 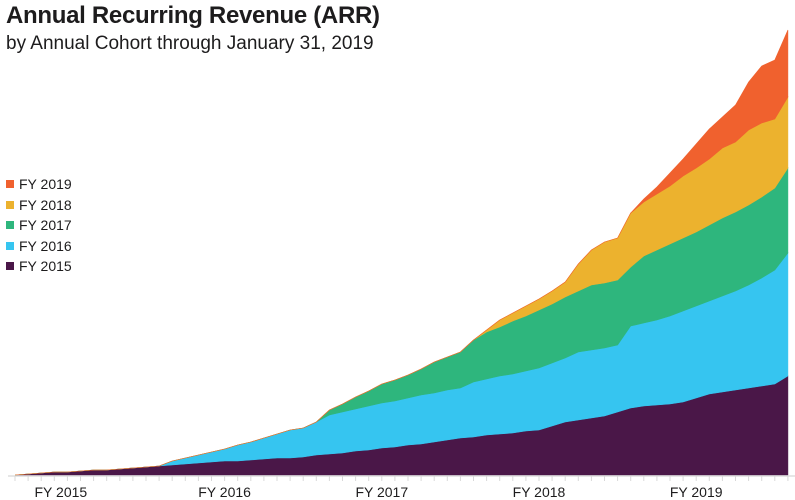 What do you see at coordinates (45, 204) in the screenshot?
I see `legend-label: FY 2018` at bounding box center [45, 204].